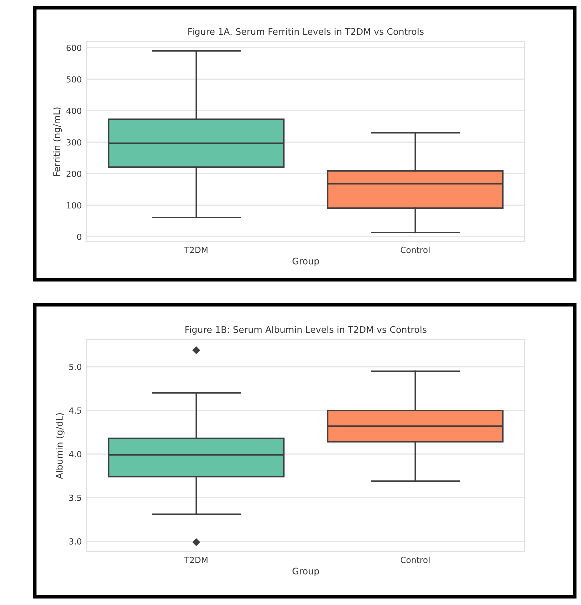 The image size is (581, 605). Describe the element at coordinates (74, 111) in the screenshot. I see `y-tick-label: 400` at that location.